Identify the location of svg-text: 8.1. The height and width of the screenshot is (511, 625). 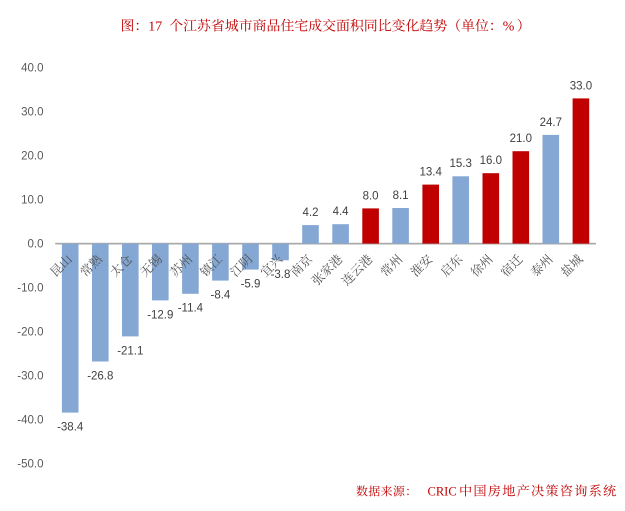
(401, 196).